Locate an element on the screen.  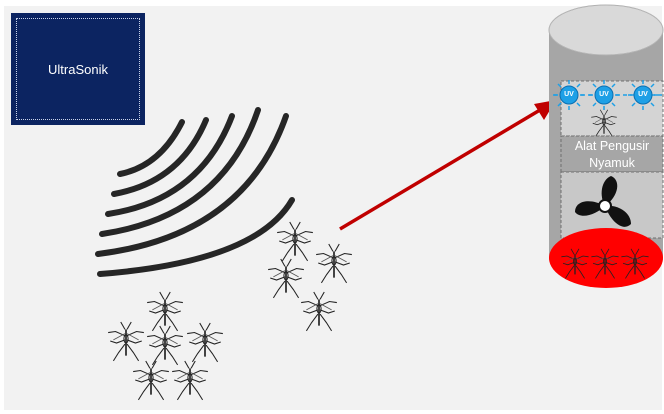
mosquito-swarm-left is located at coordinates (165, 346).